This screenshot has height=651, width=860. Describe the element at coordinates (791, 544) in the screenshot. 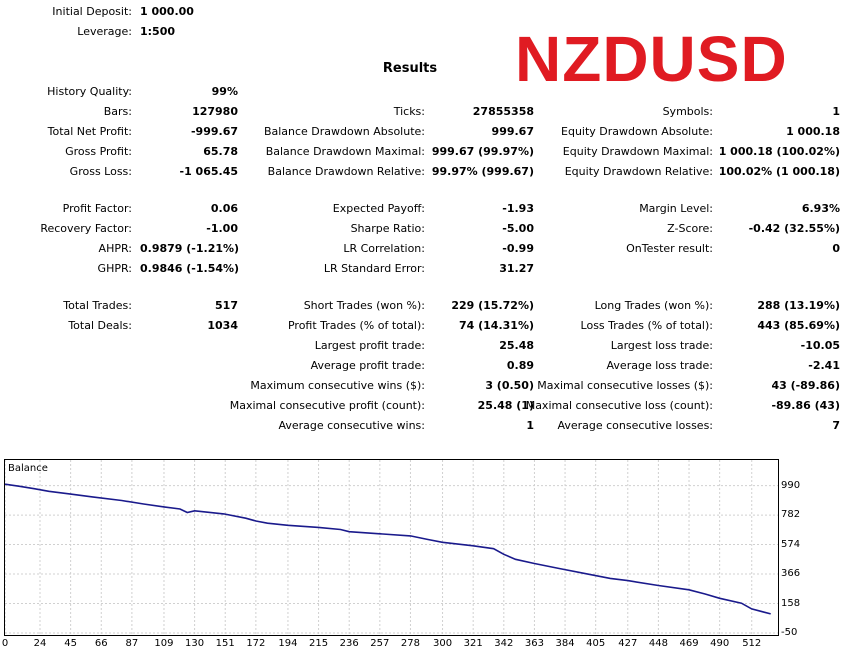

I see `y-tick-label: 574` at that location.